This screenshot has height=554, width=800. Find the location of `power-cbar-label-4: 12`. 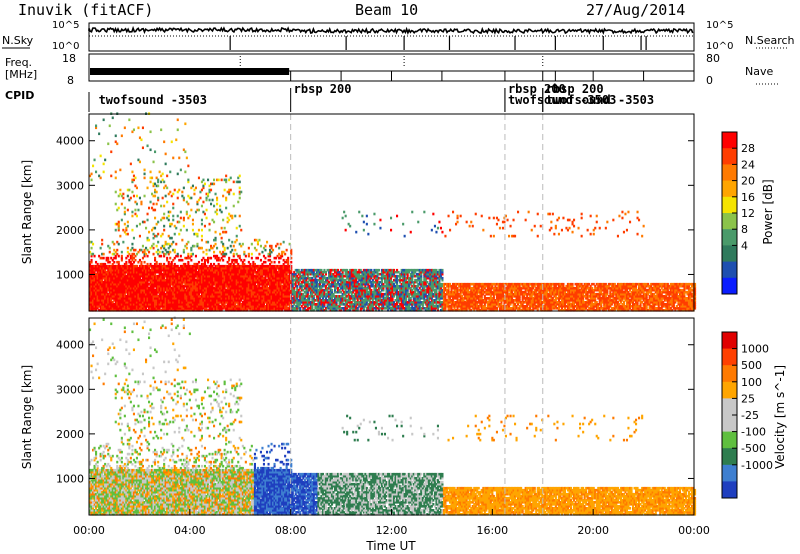

power-cbar-label-4: 12 is located at coordinates (748, 213).